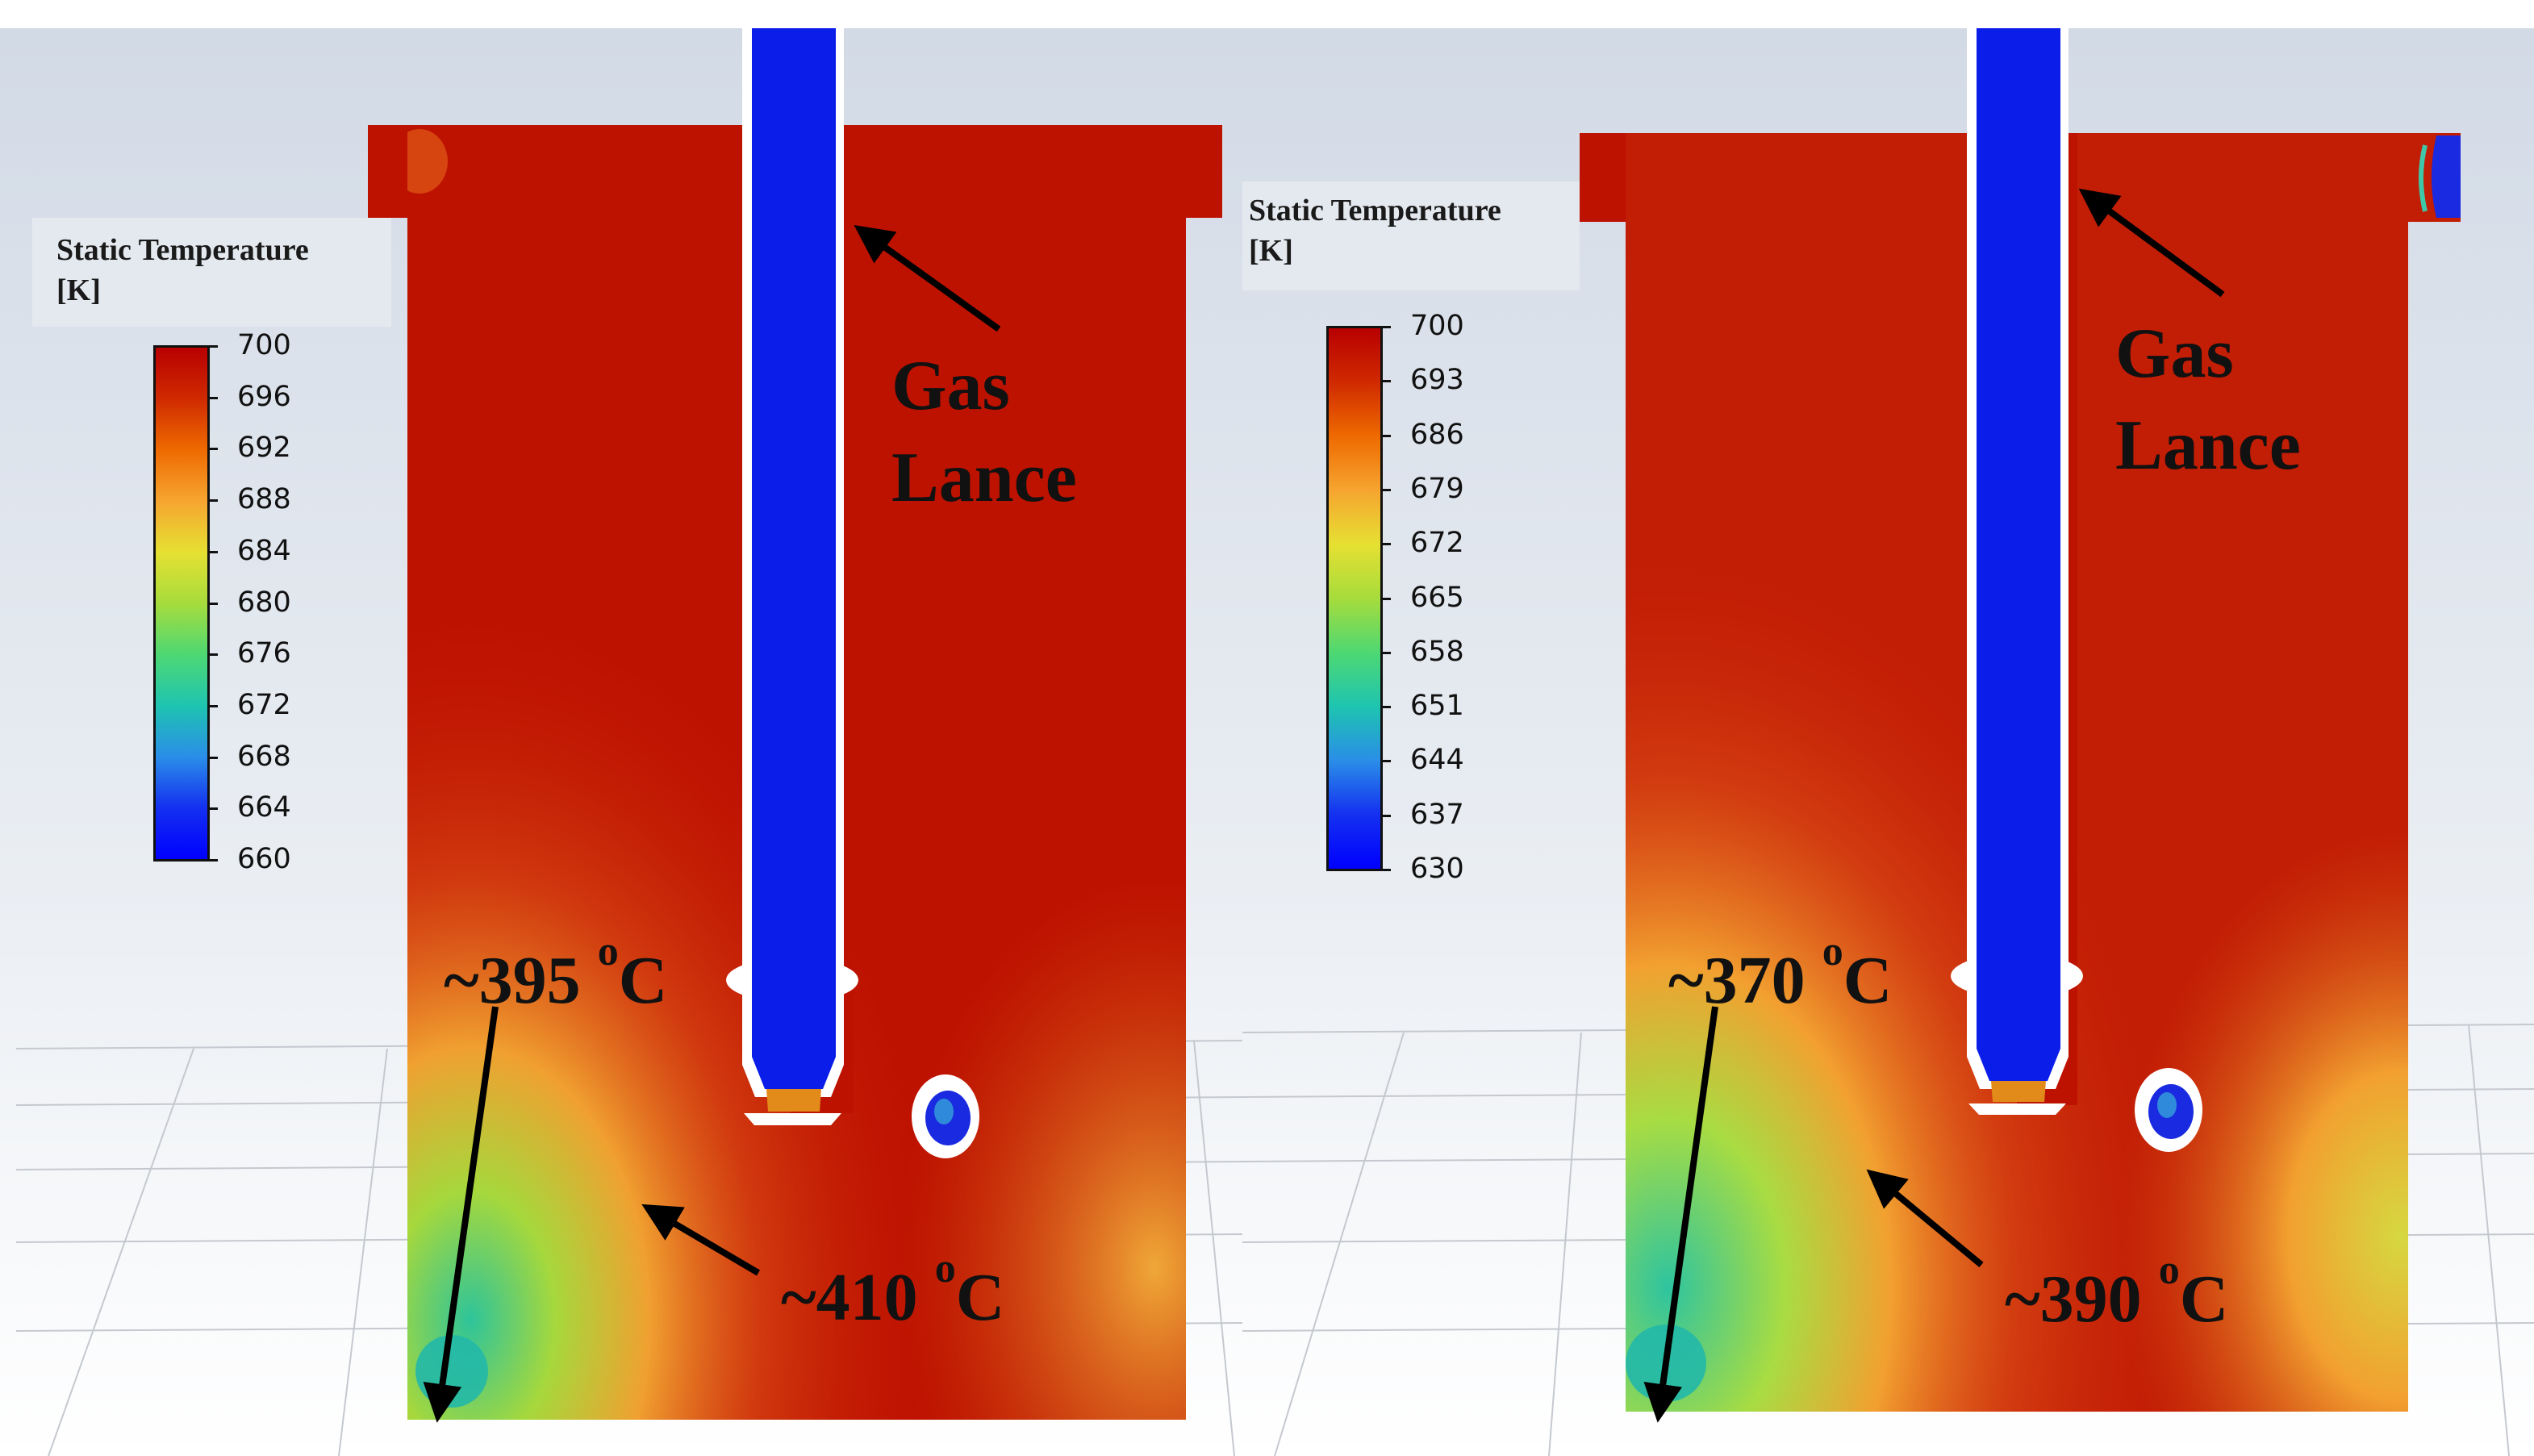  What do you see at coordinates (2117, 1292) in the screenshot?
I see `warm-zone-label: ~390 oC` at bounding box center [2117, 1292].